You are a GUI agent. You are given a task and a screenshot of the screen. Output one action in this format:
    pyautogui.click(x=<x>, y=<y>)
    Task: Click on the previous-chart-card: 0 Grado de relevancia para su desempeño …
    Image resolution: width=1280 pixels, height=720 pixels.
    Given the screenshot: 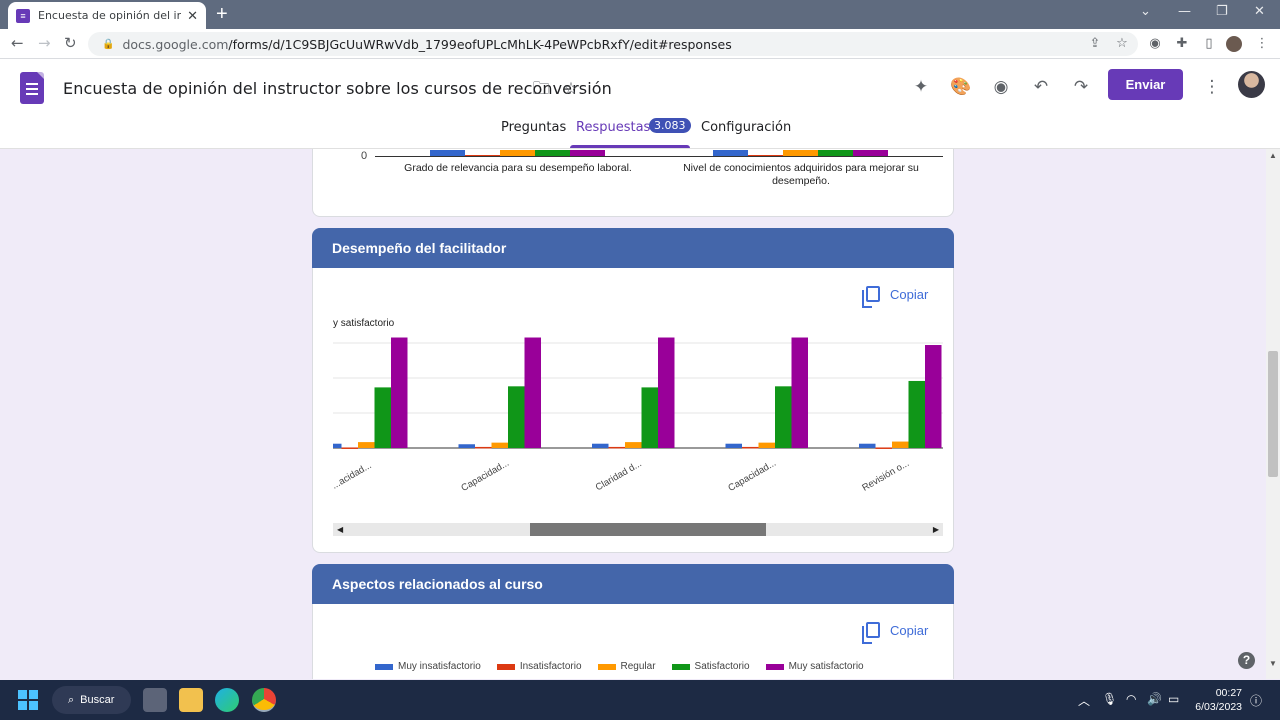 What is the action you would take?
    pyautogui.click(x=633, y=183)
    